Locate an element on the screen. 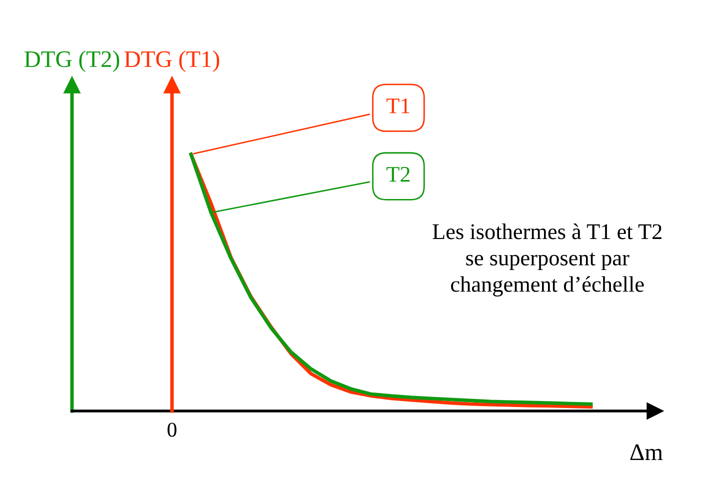  text: 0 is located at coordinates (172, 429).